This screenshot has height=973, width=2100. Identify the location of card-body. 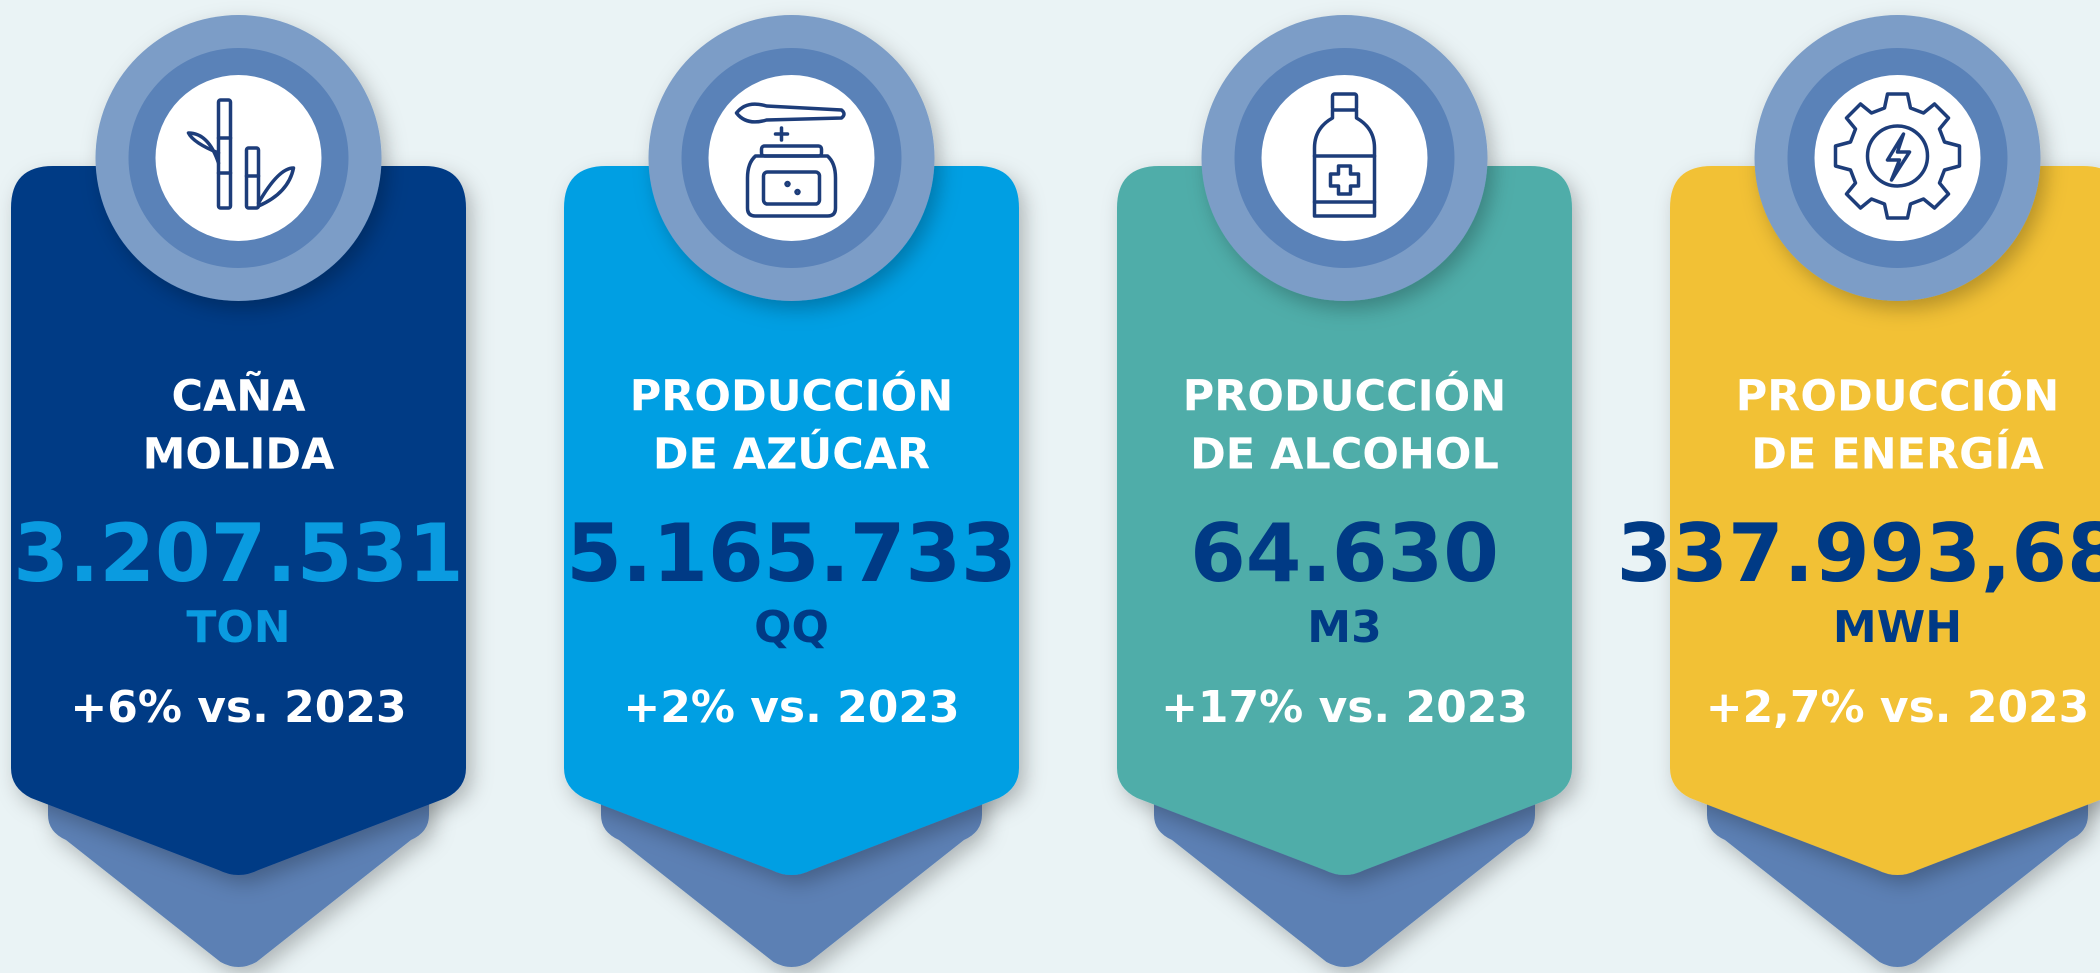
(1885, 520).